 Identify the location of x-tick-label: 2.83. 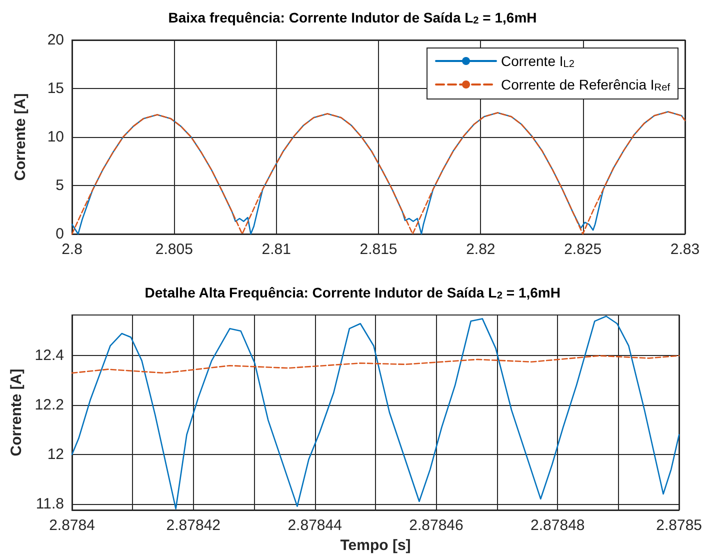
(685, 249).